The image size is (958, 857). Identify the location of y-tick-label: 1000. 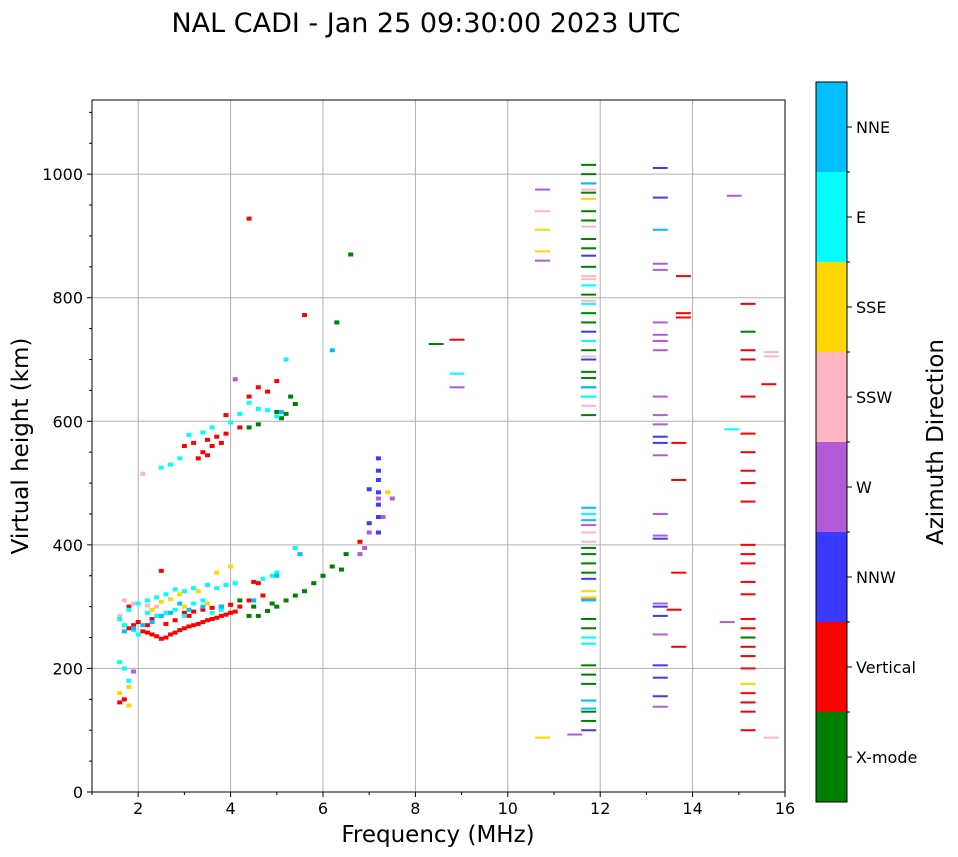
(62, 174).